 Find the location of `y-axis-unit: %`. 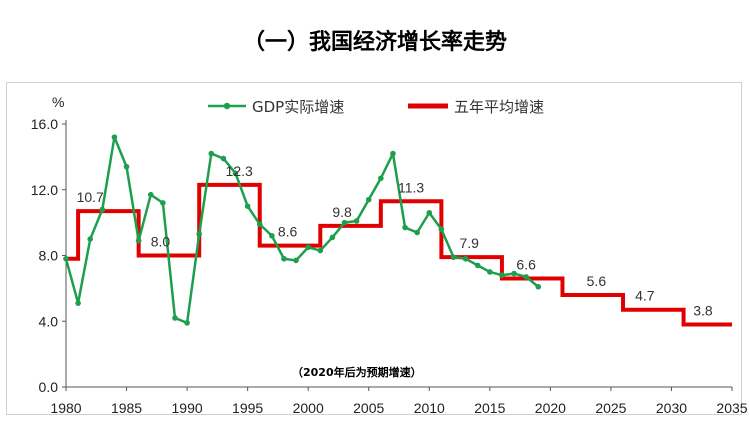

y-axis-unit: % is located at coordinates (58, 102).